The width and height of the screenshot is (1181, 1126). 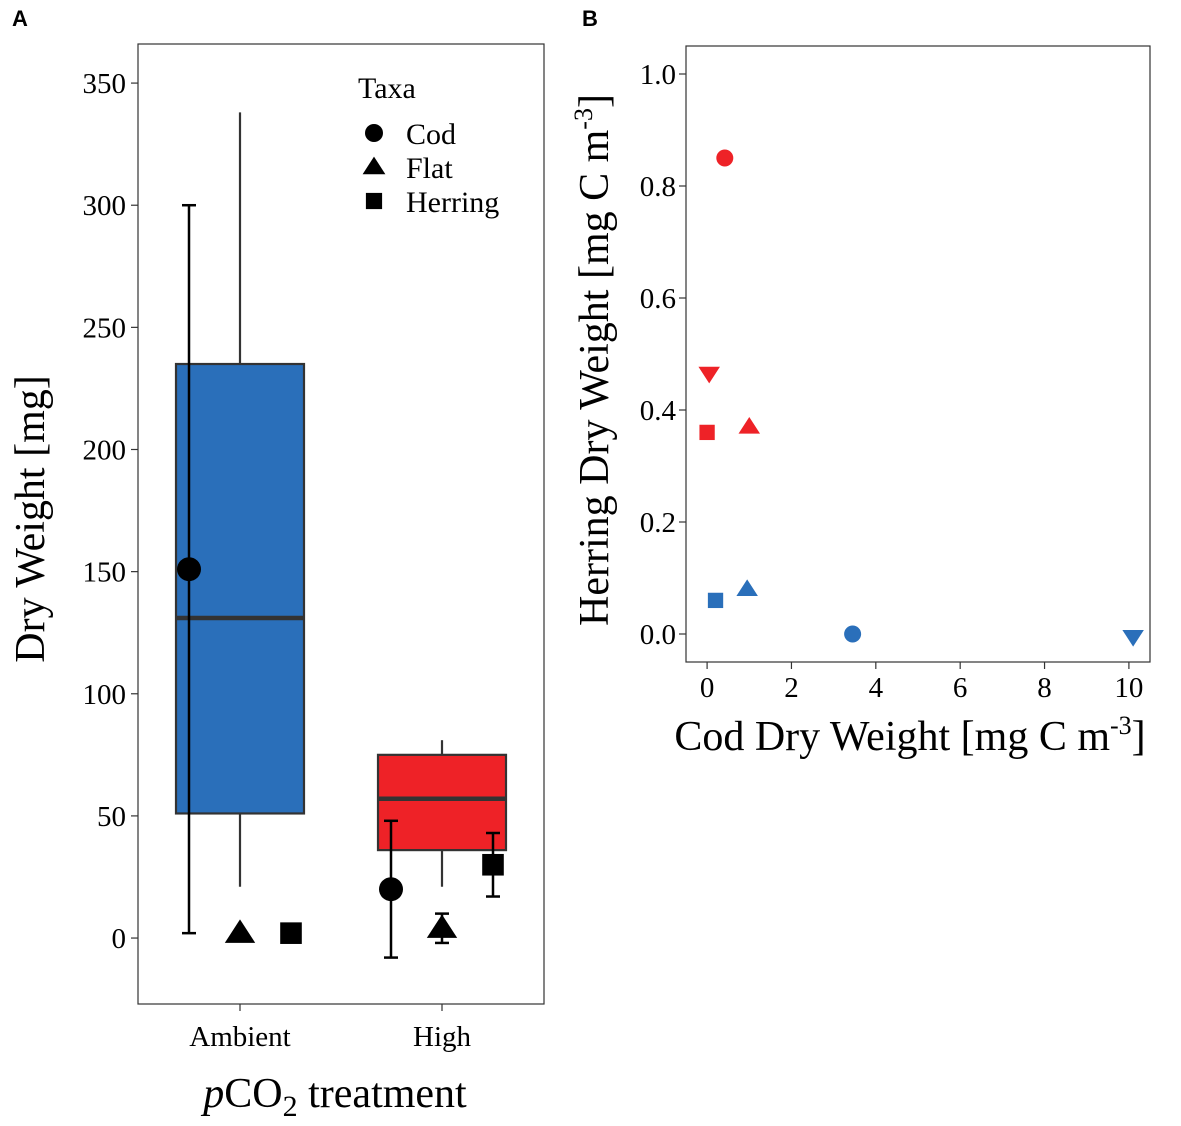 I want to click on legend-entry-flat: Flat, so click(x=407, y=168).